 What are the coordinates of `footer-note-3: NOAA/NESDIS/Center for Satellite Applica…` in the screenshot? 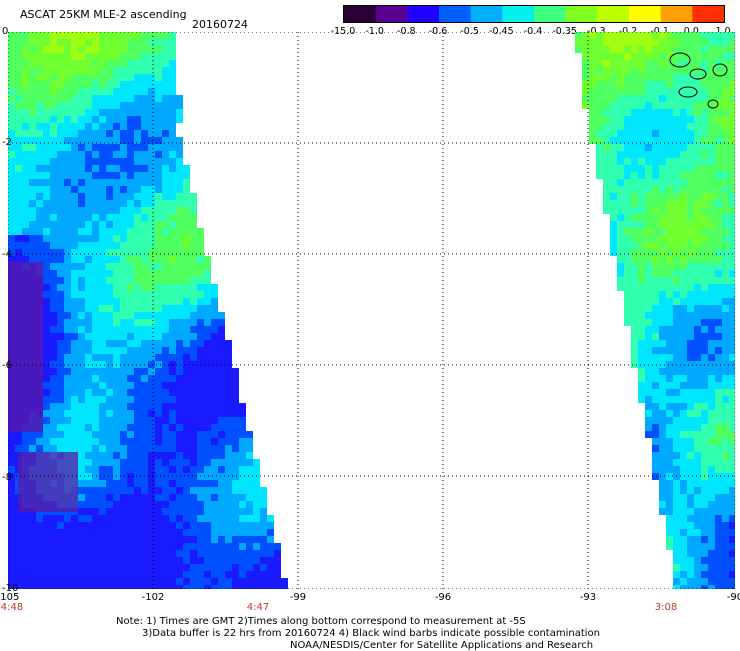 It's located at (442, 645).